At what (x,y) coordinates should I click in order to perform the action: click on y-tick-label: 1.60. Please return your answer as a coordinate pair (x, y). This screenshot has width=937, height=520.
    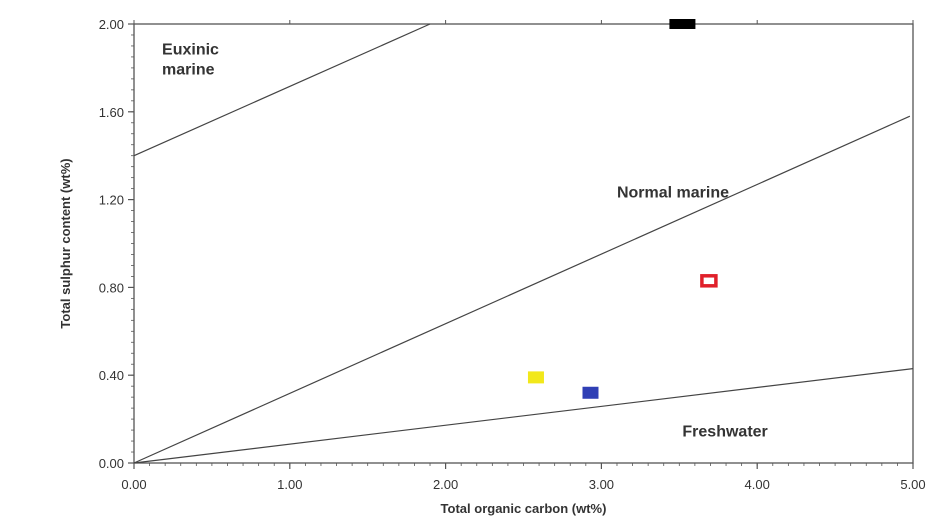
    Looking at the image, I should click on (111, 112).